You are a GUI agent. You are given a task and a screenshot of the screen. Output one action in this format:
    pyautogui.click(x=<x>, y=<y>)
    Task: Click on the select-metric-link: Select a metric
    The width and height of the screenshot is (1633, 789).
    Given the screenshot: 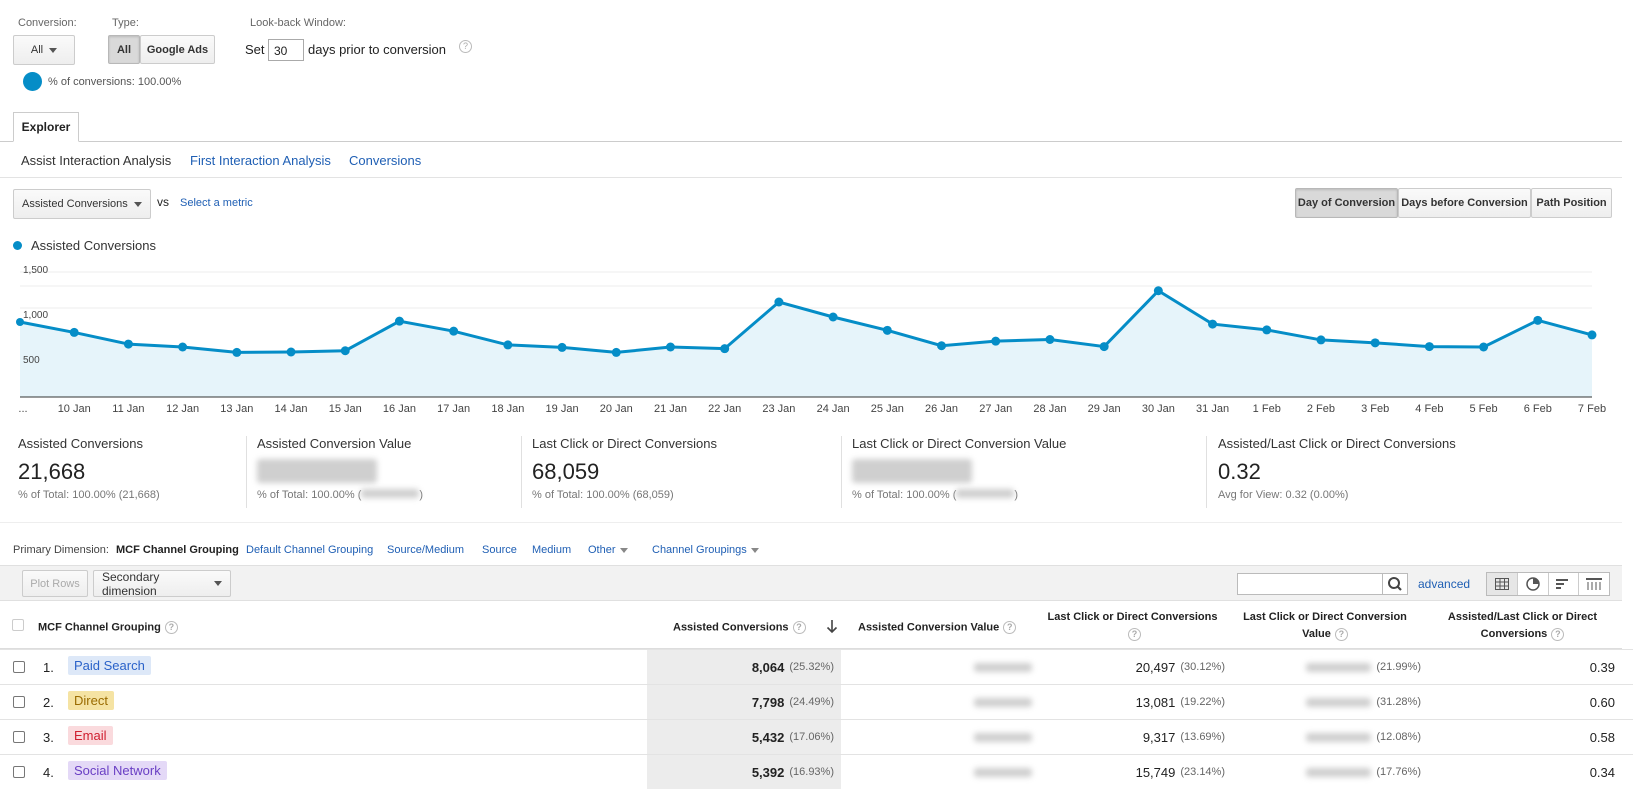 What is the action you would take?
    pyautogui.click(x=216, y=203)
    